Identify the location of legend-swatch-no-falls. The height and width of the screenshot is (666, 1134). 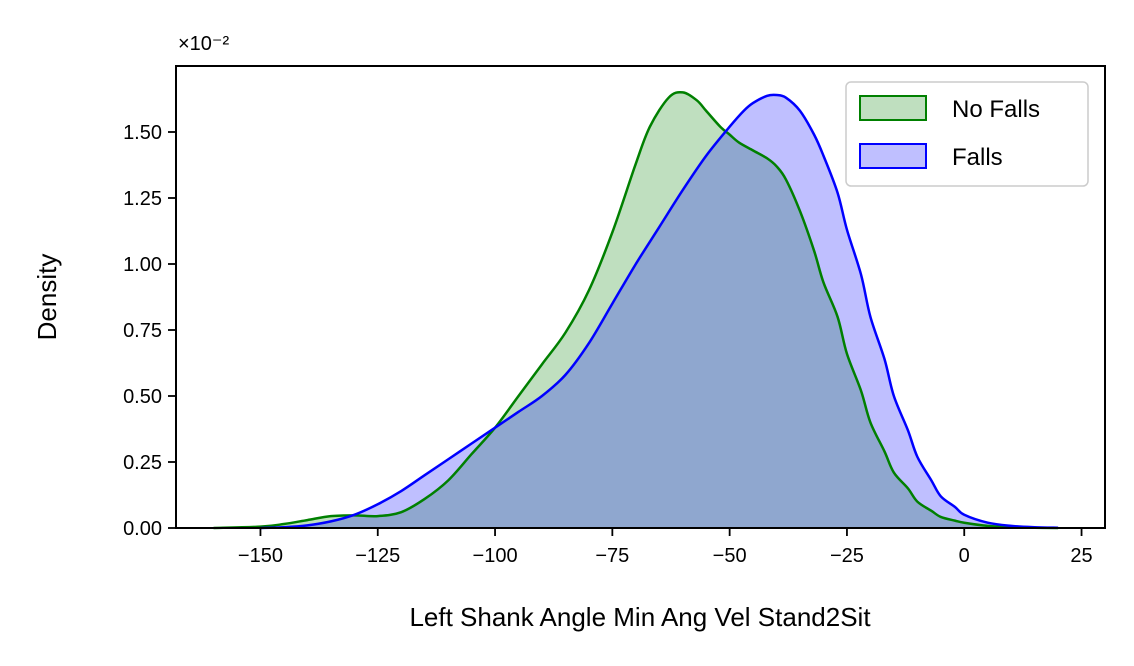
(893, 108).